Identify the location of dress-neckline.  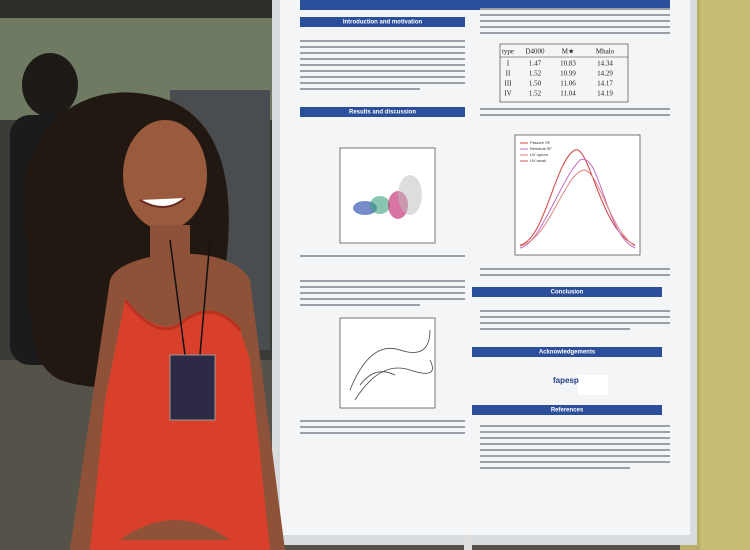
(182, 315).